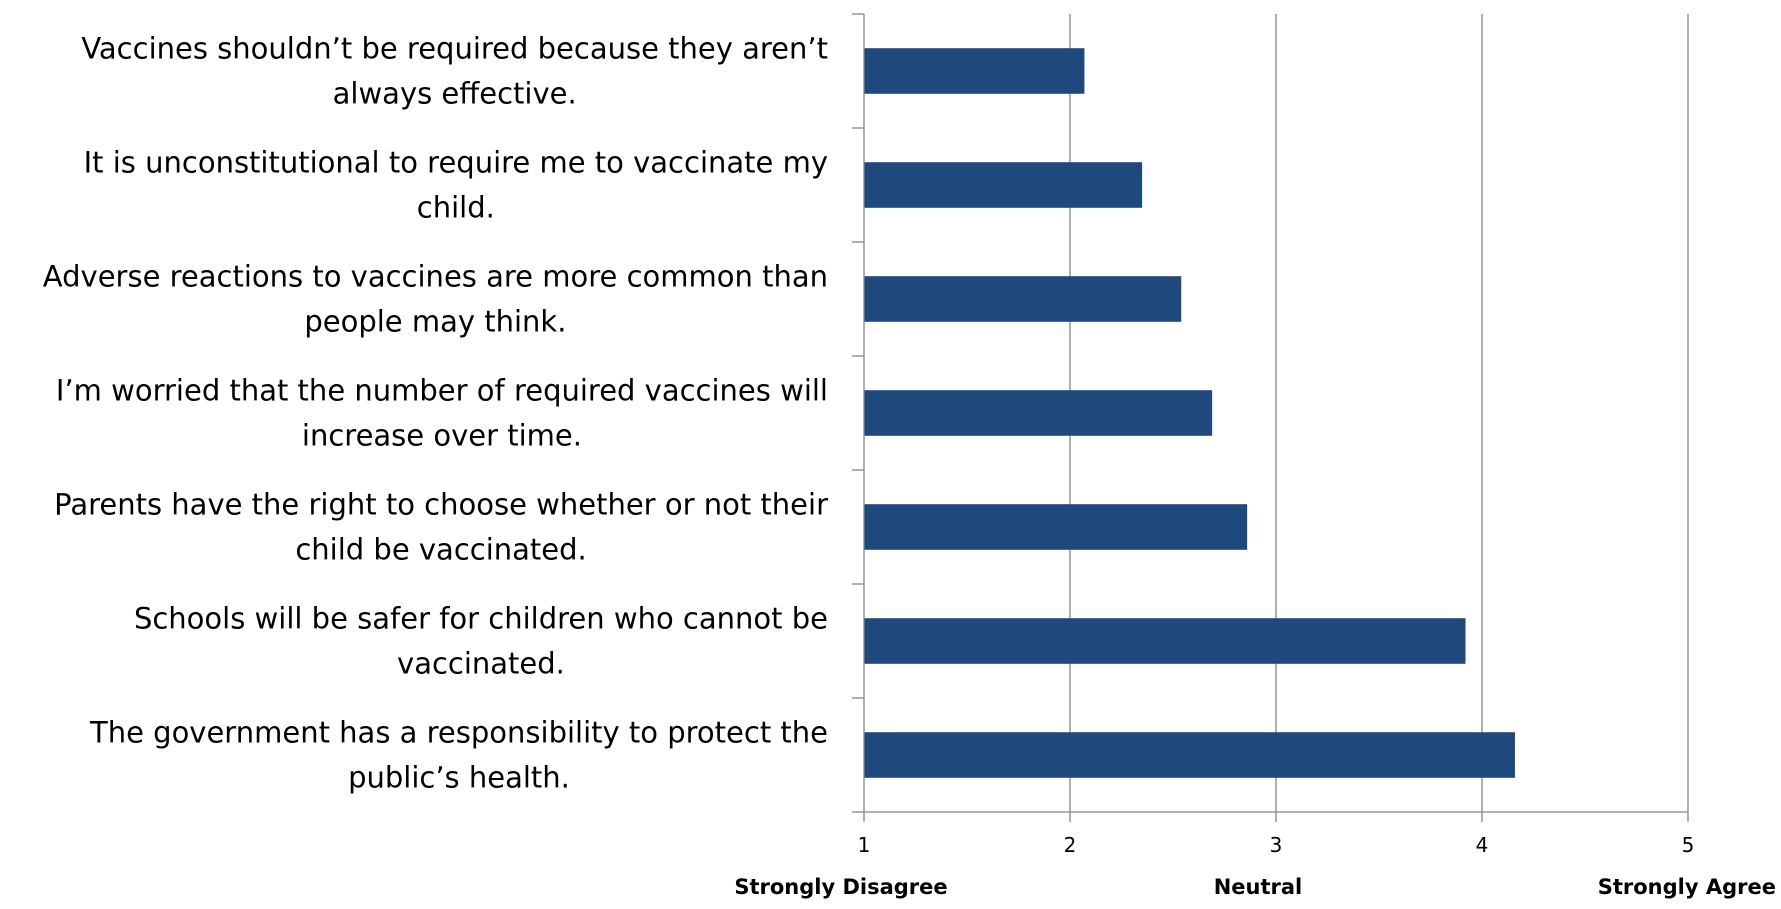 The width and height of the screenshot is (1781, 909). What do you see at coordinates (1258, 887) in the screenshot?
I see `anchor-label-2: Neutral` at bounding box center [1258, 887].